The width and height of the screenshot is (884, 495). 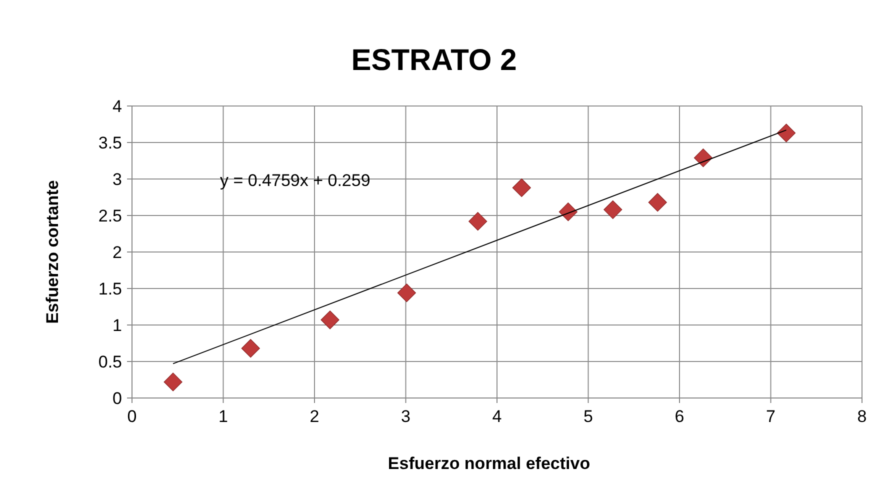 What do you see at coordinates (132, 416) in the screenshot?
I see `x-tick-label: 0` at bounding box center [132, 416].